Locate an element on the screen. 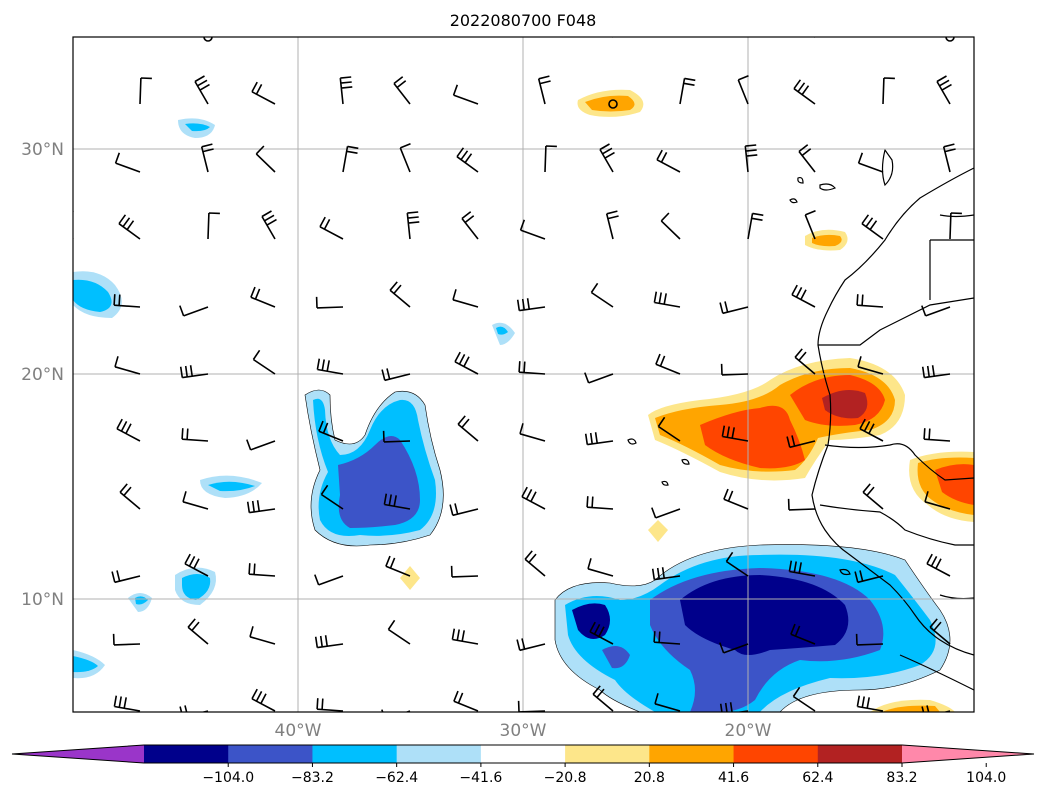  lon-label: 40°W is located at coordinates (298, 731).